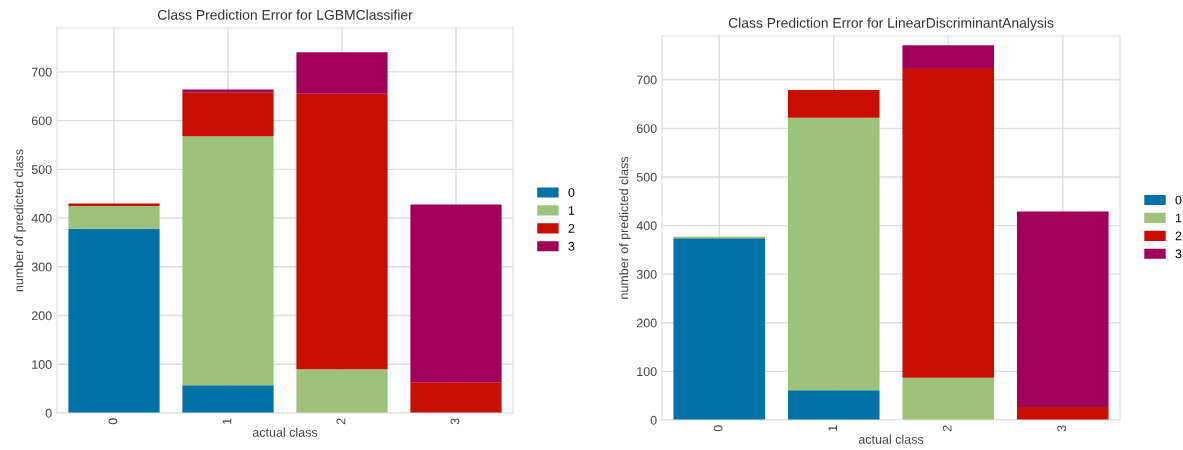 This screenshot has width=1183, height=450. Describe the element at coordinates (285, 14) in the screenshot. I see `chart-title: Class Prediction Error for LGBMClassifier` at that location.